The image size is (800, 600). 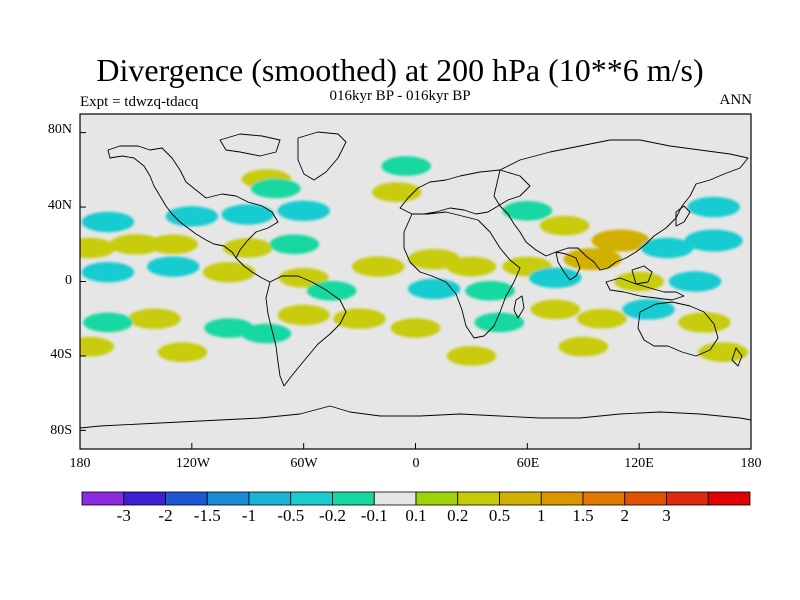 What do you see at coordinates (253, 270) in the screenshot?
I see `coastline-central-america` at bounding box center [253, 270].